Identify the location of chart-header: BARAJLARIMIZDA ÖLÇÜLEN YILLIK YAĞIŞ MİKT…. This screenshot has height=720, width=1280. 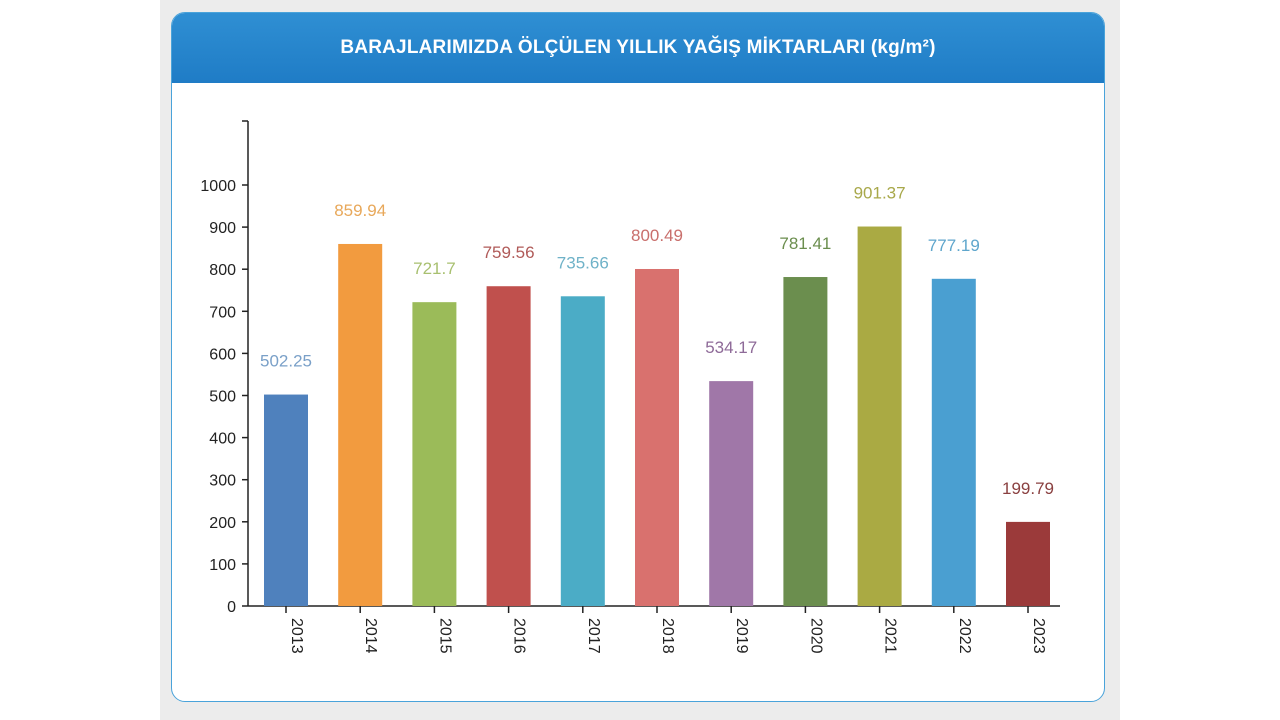
(638, 48).